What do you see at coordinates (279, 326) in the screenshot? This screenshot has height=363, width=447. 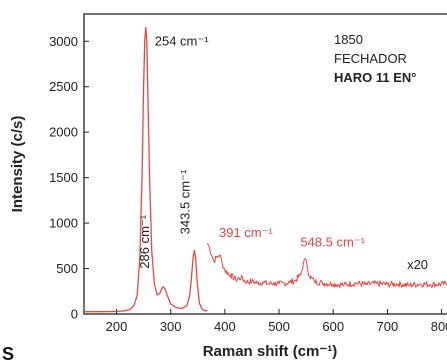 I see `x-tick-label: 500` at bounding box center [279, 326].